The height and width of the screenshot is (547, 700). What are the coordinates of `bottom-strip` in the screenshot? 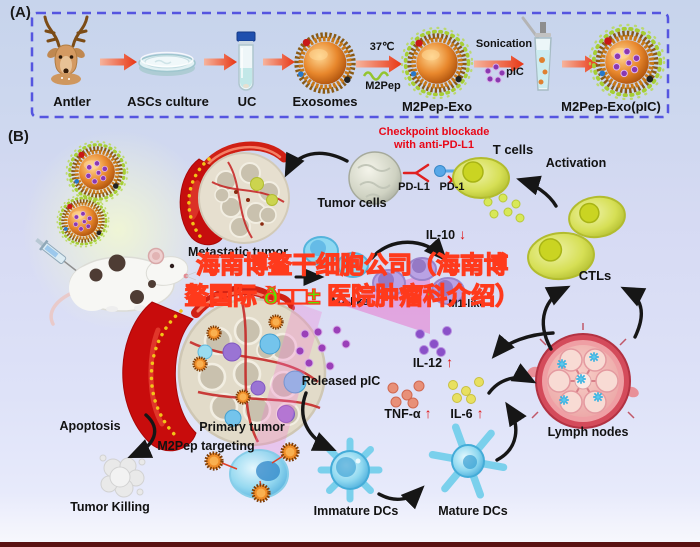 It's located at (350, 544).